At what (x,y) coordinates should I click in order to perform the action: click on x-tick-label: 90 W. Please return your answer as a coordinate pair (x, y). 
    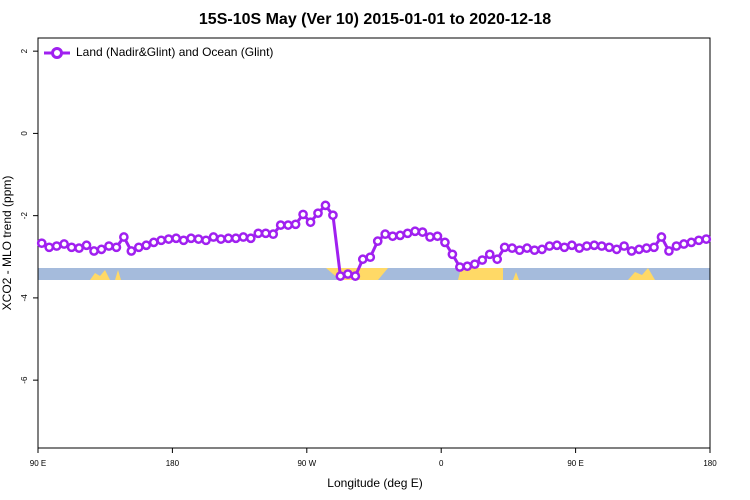
    Looking at the image, I should click on (306, 463).